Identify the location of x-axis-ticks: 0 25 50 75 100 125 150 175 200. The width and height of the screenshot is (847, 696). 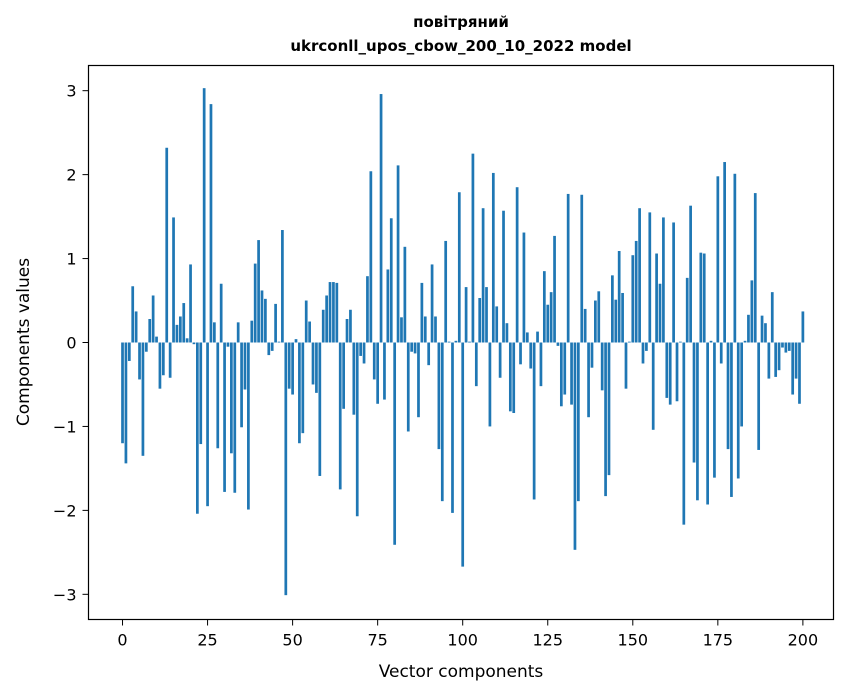
(467, 634).